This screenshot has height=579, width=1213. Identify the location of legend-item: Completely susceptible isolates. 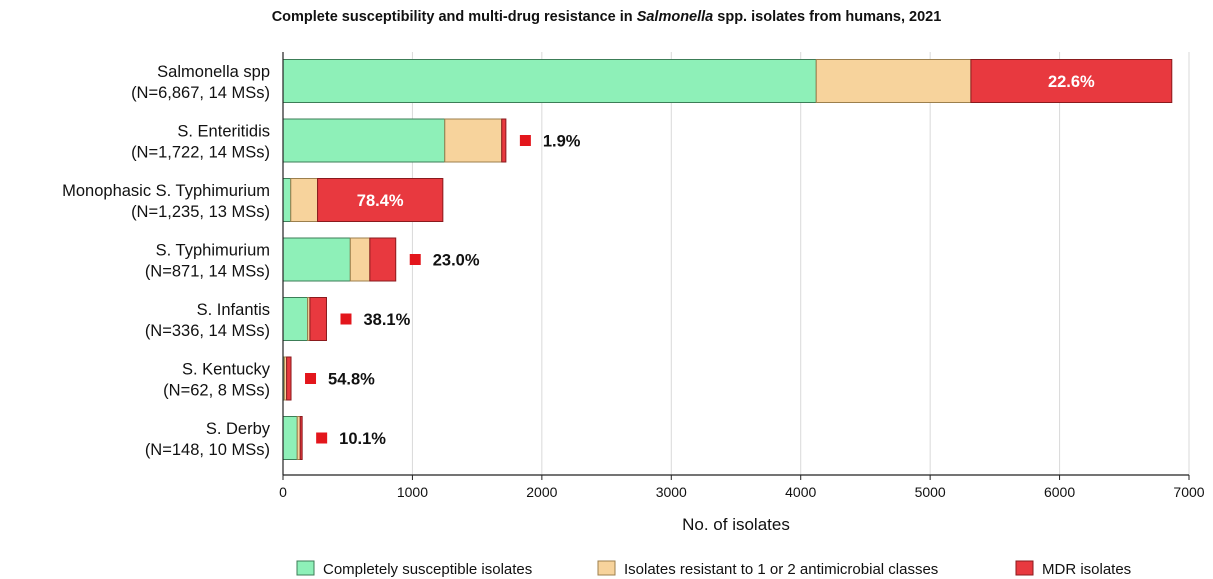
(414, 569).